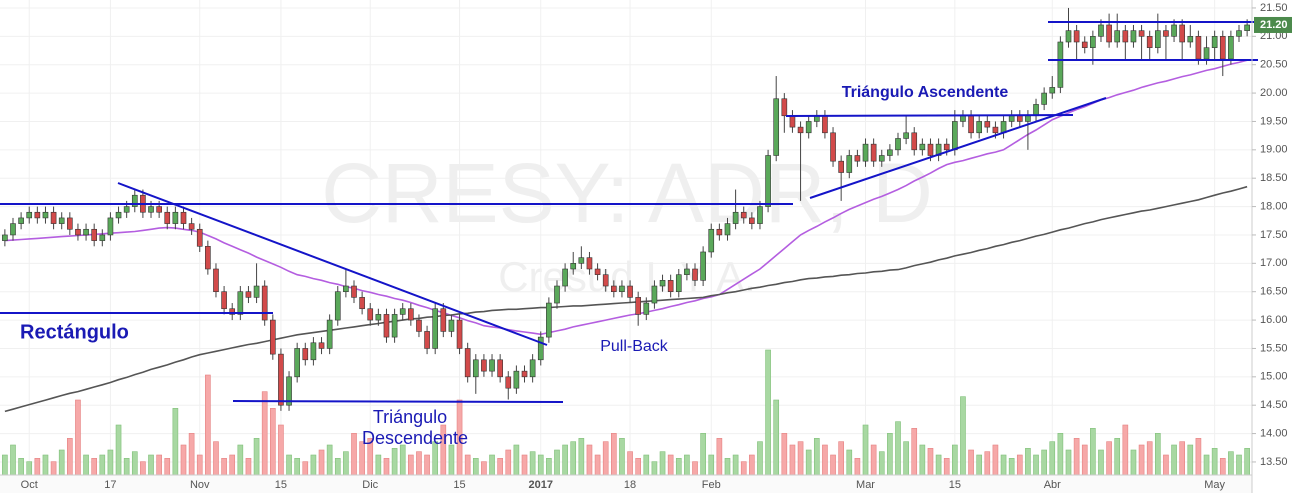 The image size is (1292, 493). What do you see at coordinates (370, 485) in the screenshot?
I see `x-tick-label: Dic` at bounding box center [370, 485].